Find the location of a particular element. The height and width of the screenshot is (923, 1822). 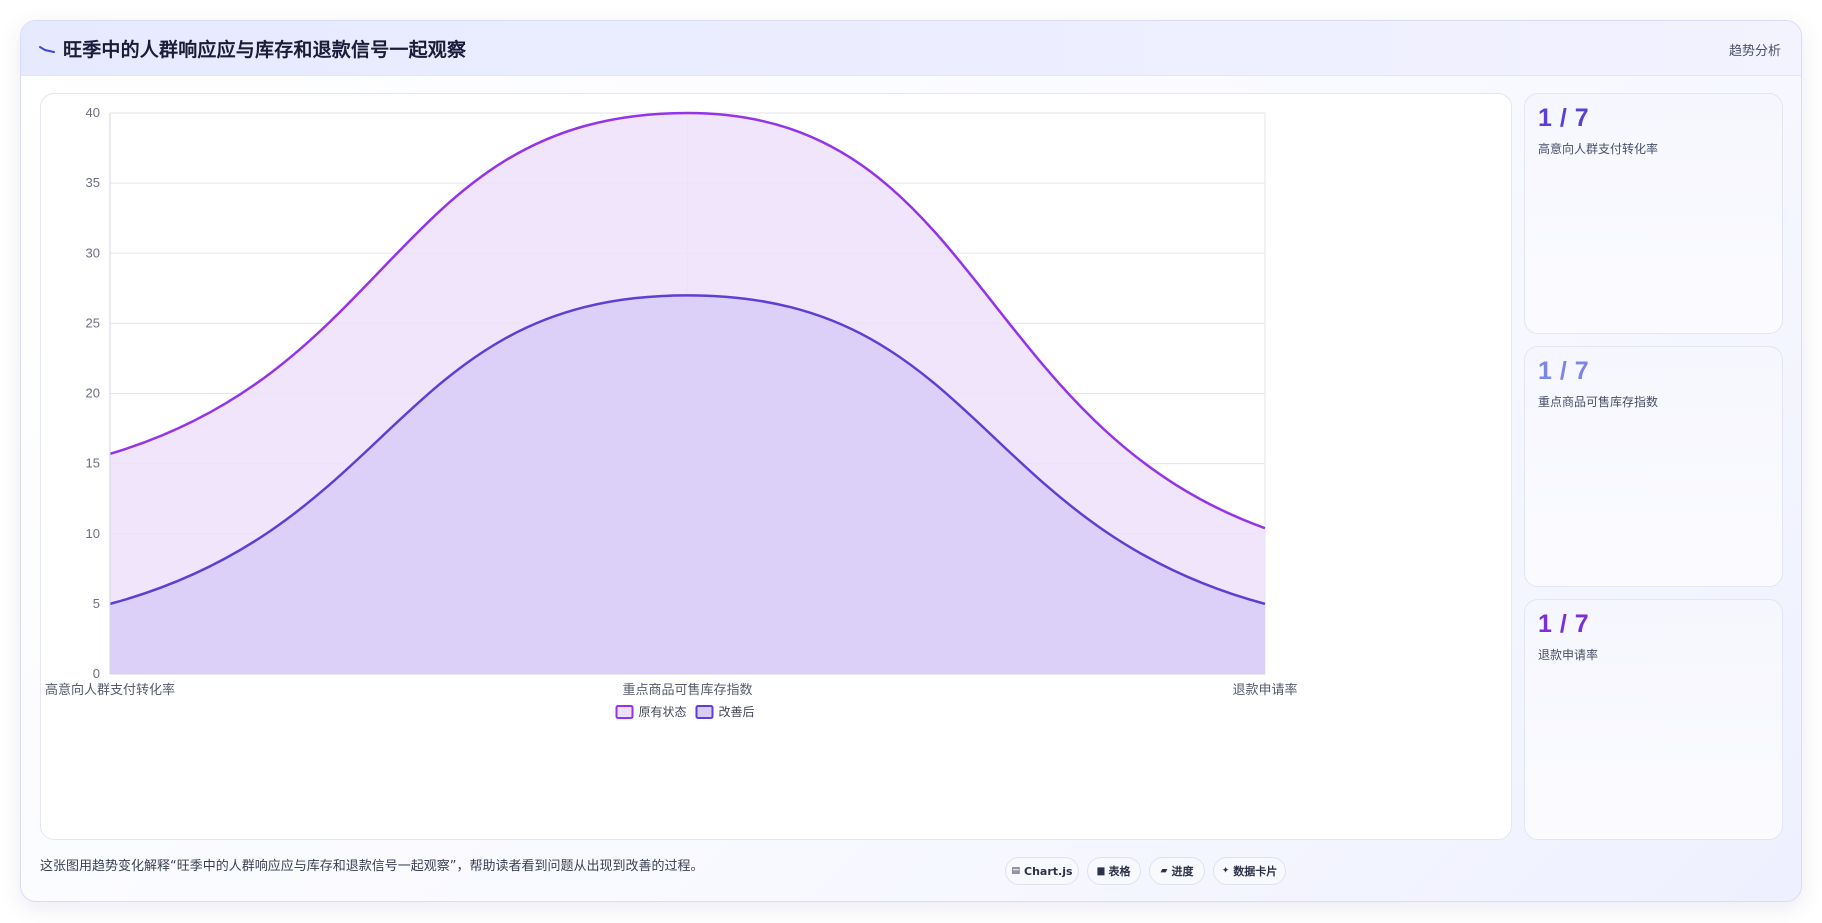

data-card-chip: ✦ 数据卡片 is located at coordinates (1249, 871).